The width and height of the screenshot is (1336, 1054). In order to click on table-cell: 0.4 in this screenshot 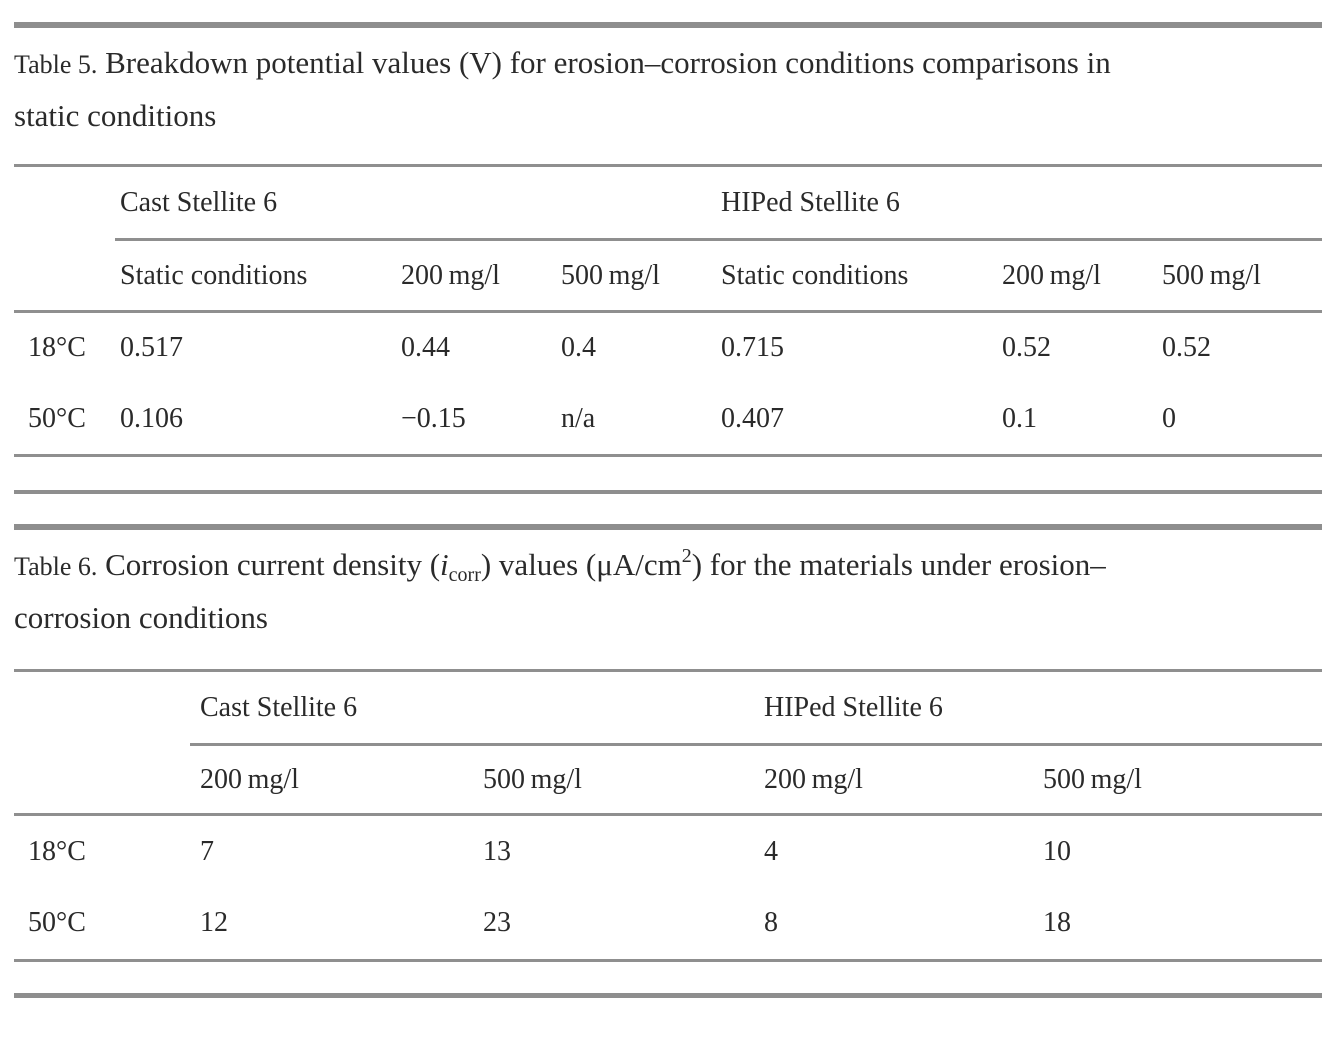, I will do `click(578, 348)`.